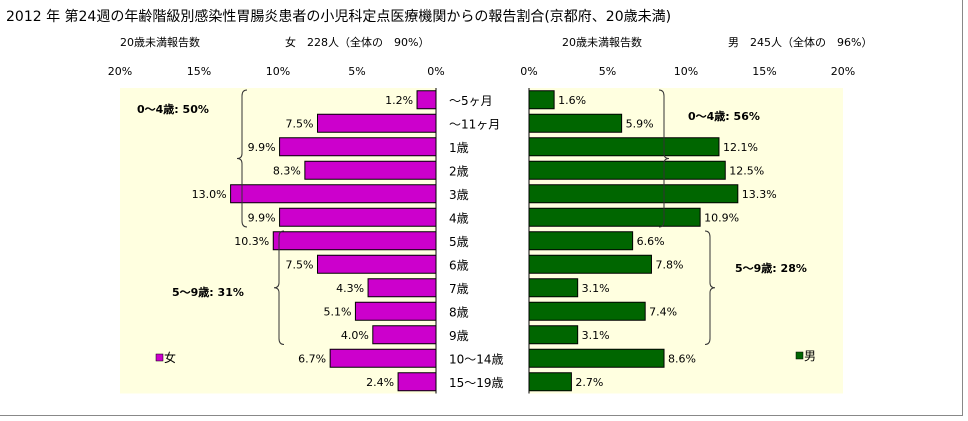 The image size is (968, 421). I want to click on category-label: ～5ヶ月, so click(471, 101).